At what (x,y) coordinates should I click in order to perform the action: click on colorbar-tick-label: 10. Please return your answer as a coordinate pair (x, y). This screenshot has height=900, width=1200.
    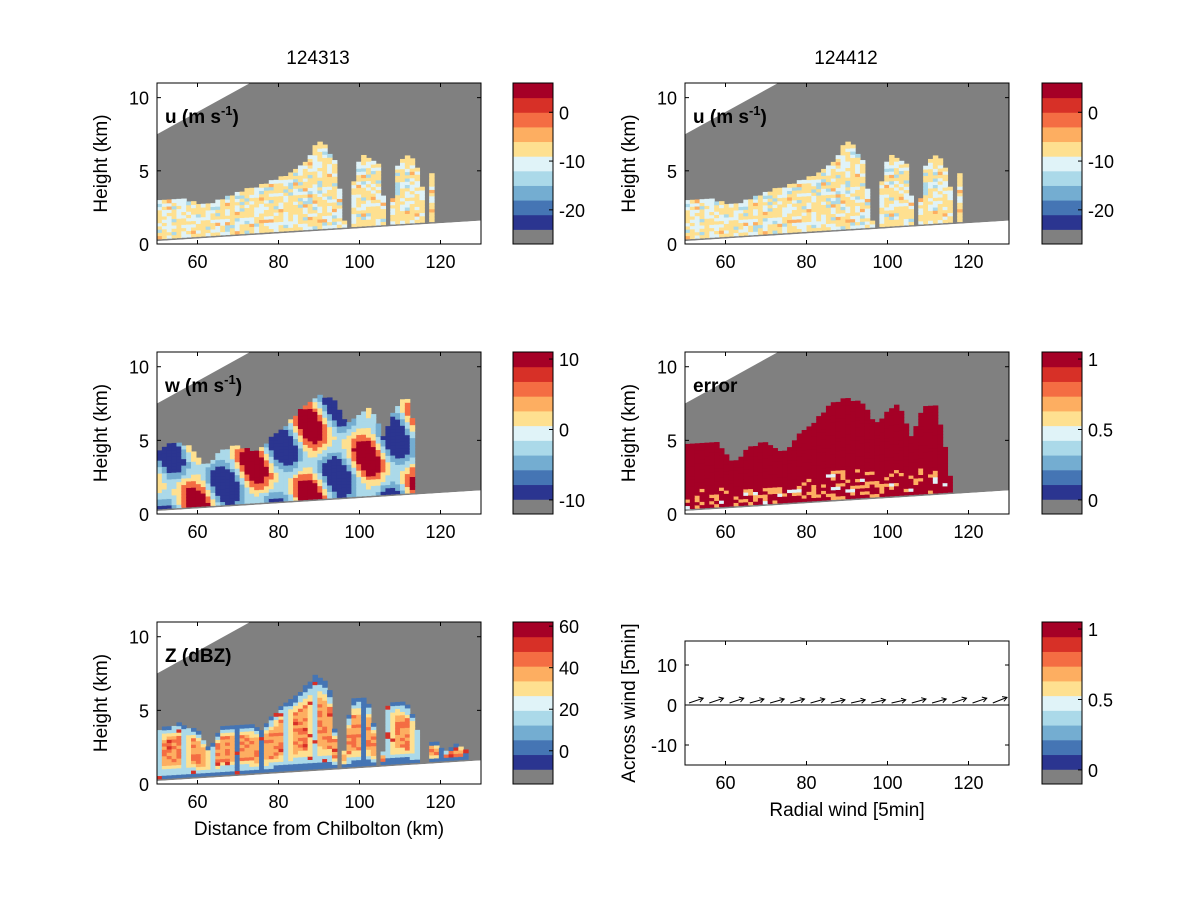
    Looking at the image, I should click on (569, 360).